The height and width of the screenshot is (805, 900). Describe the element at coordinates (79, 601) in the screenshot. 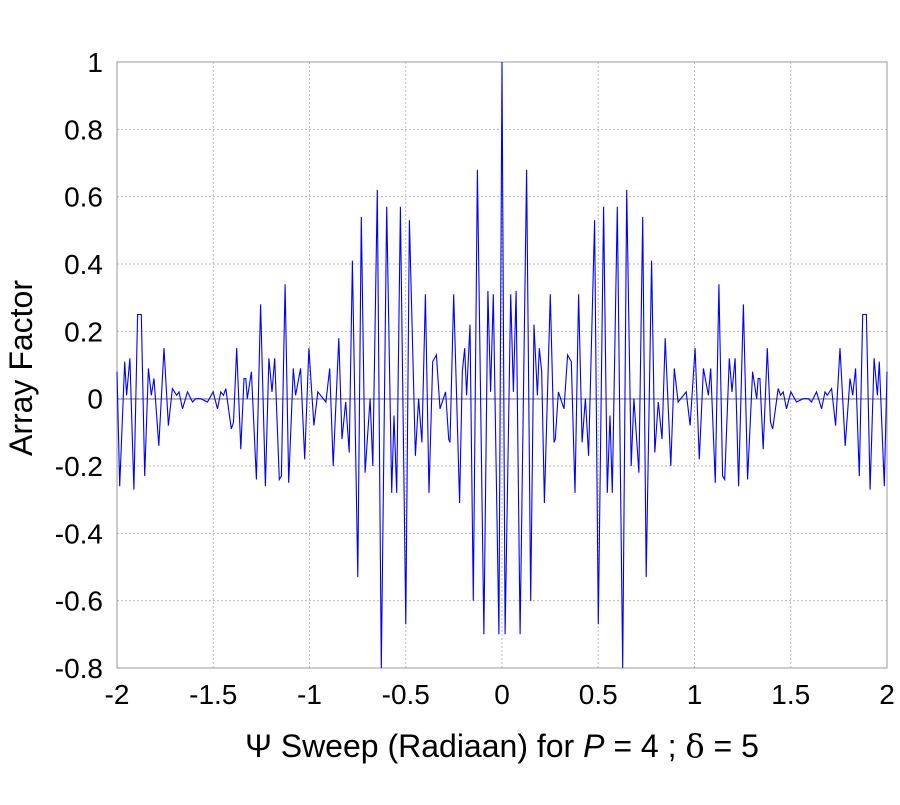

I see `y-tick-label: -0.6` at that location.